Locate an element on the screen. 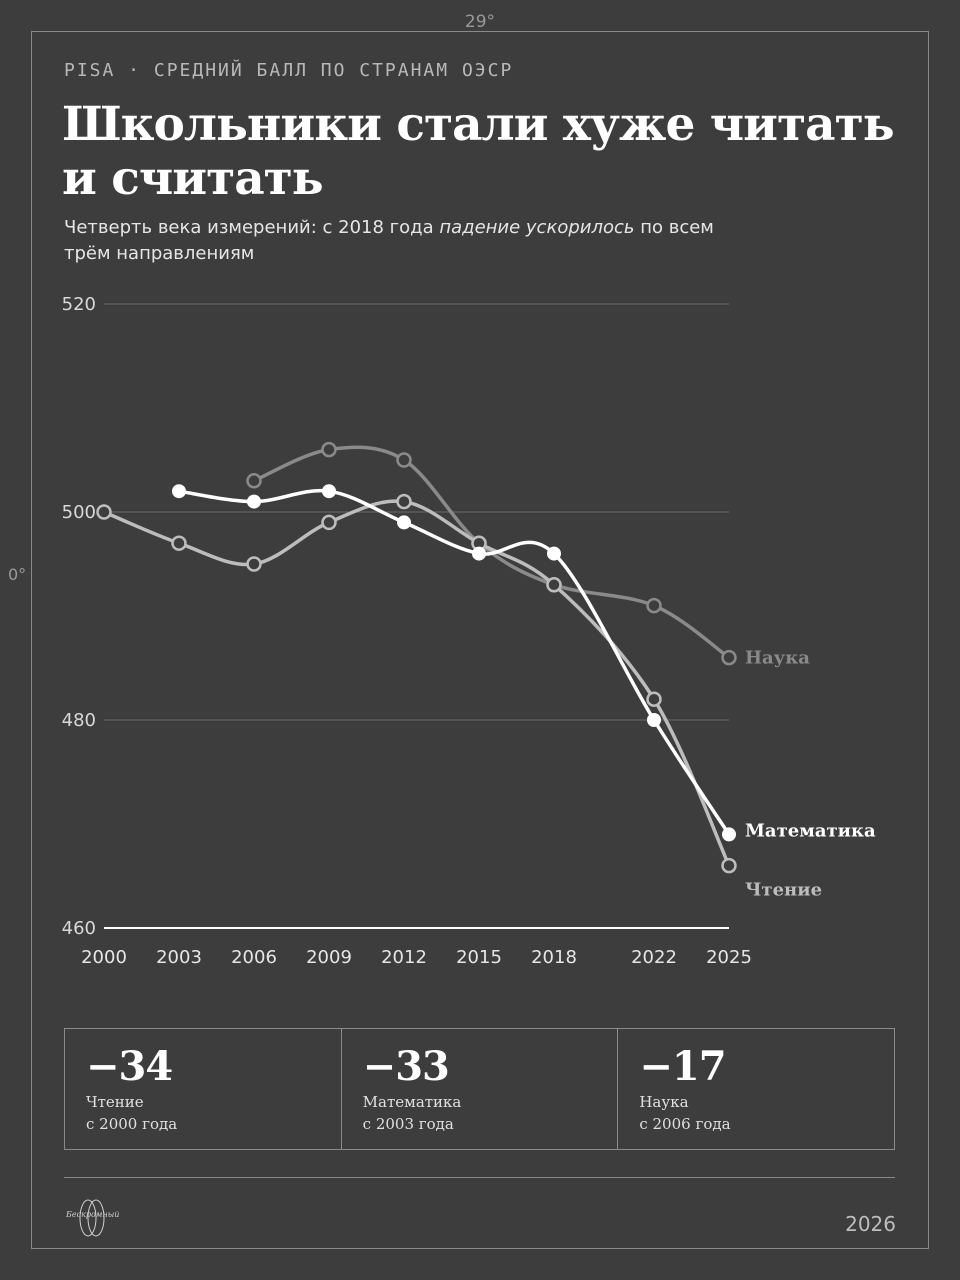  brand-logo-text: Бескромный is located at coordinates (93, 1214).